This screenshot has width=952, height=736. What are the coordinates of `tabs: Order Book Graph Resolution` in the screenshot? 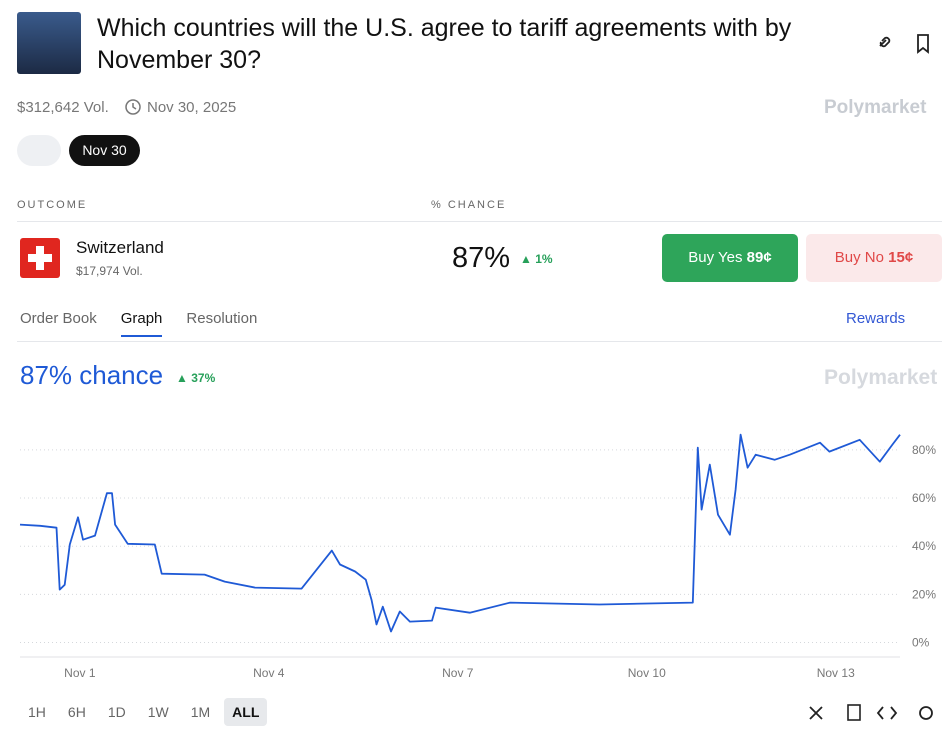 It's located at (150, 323).